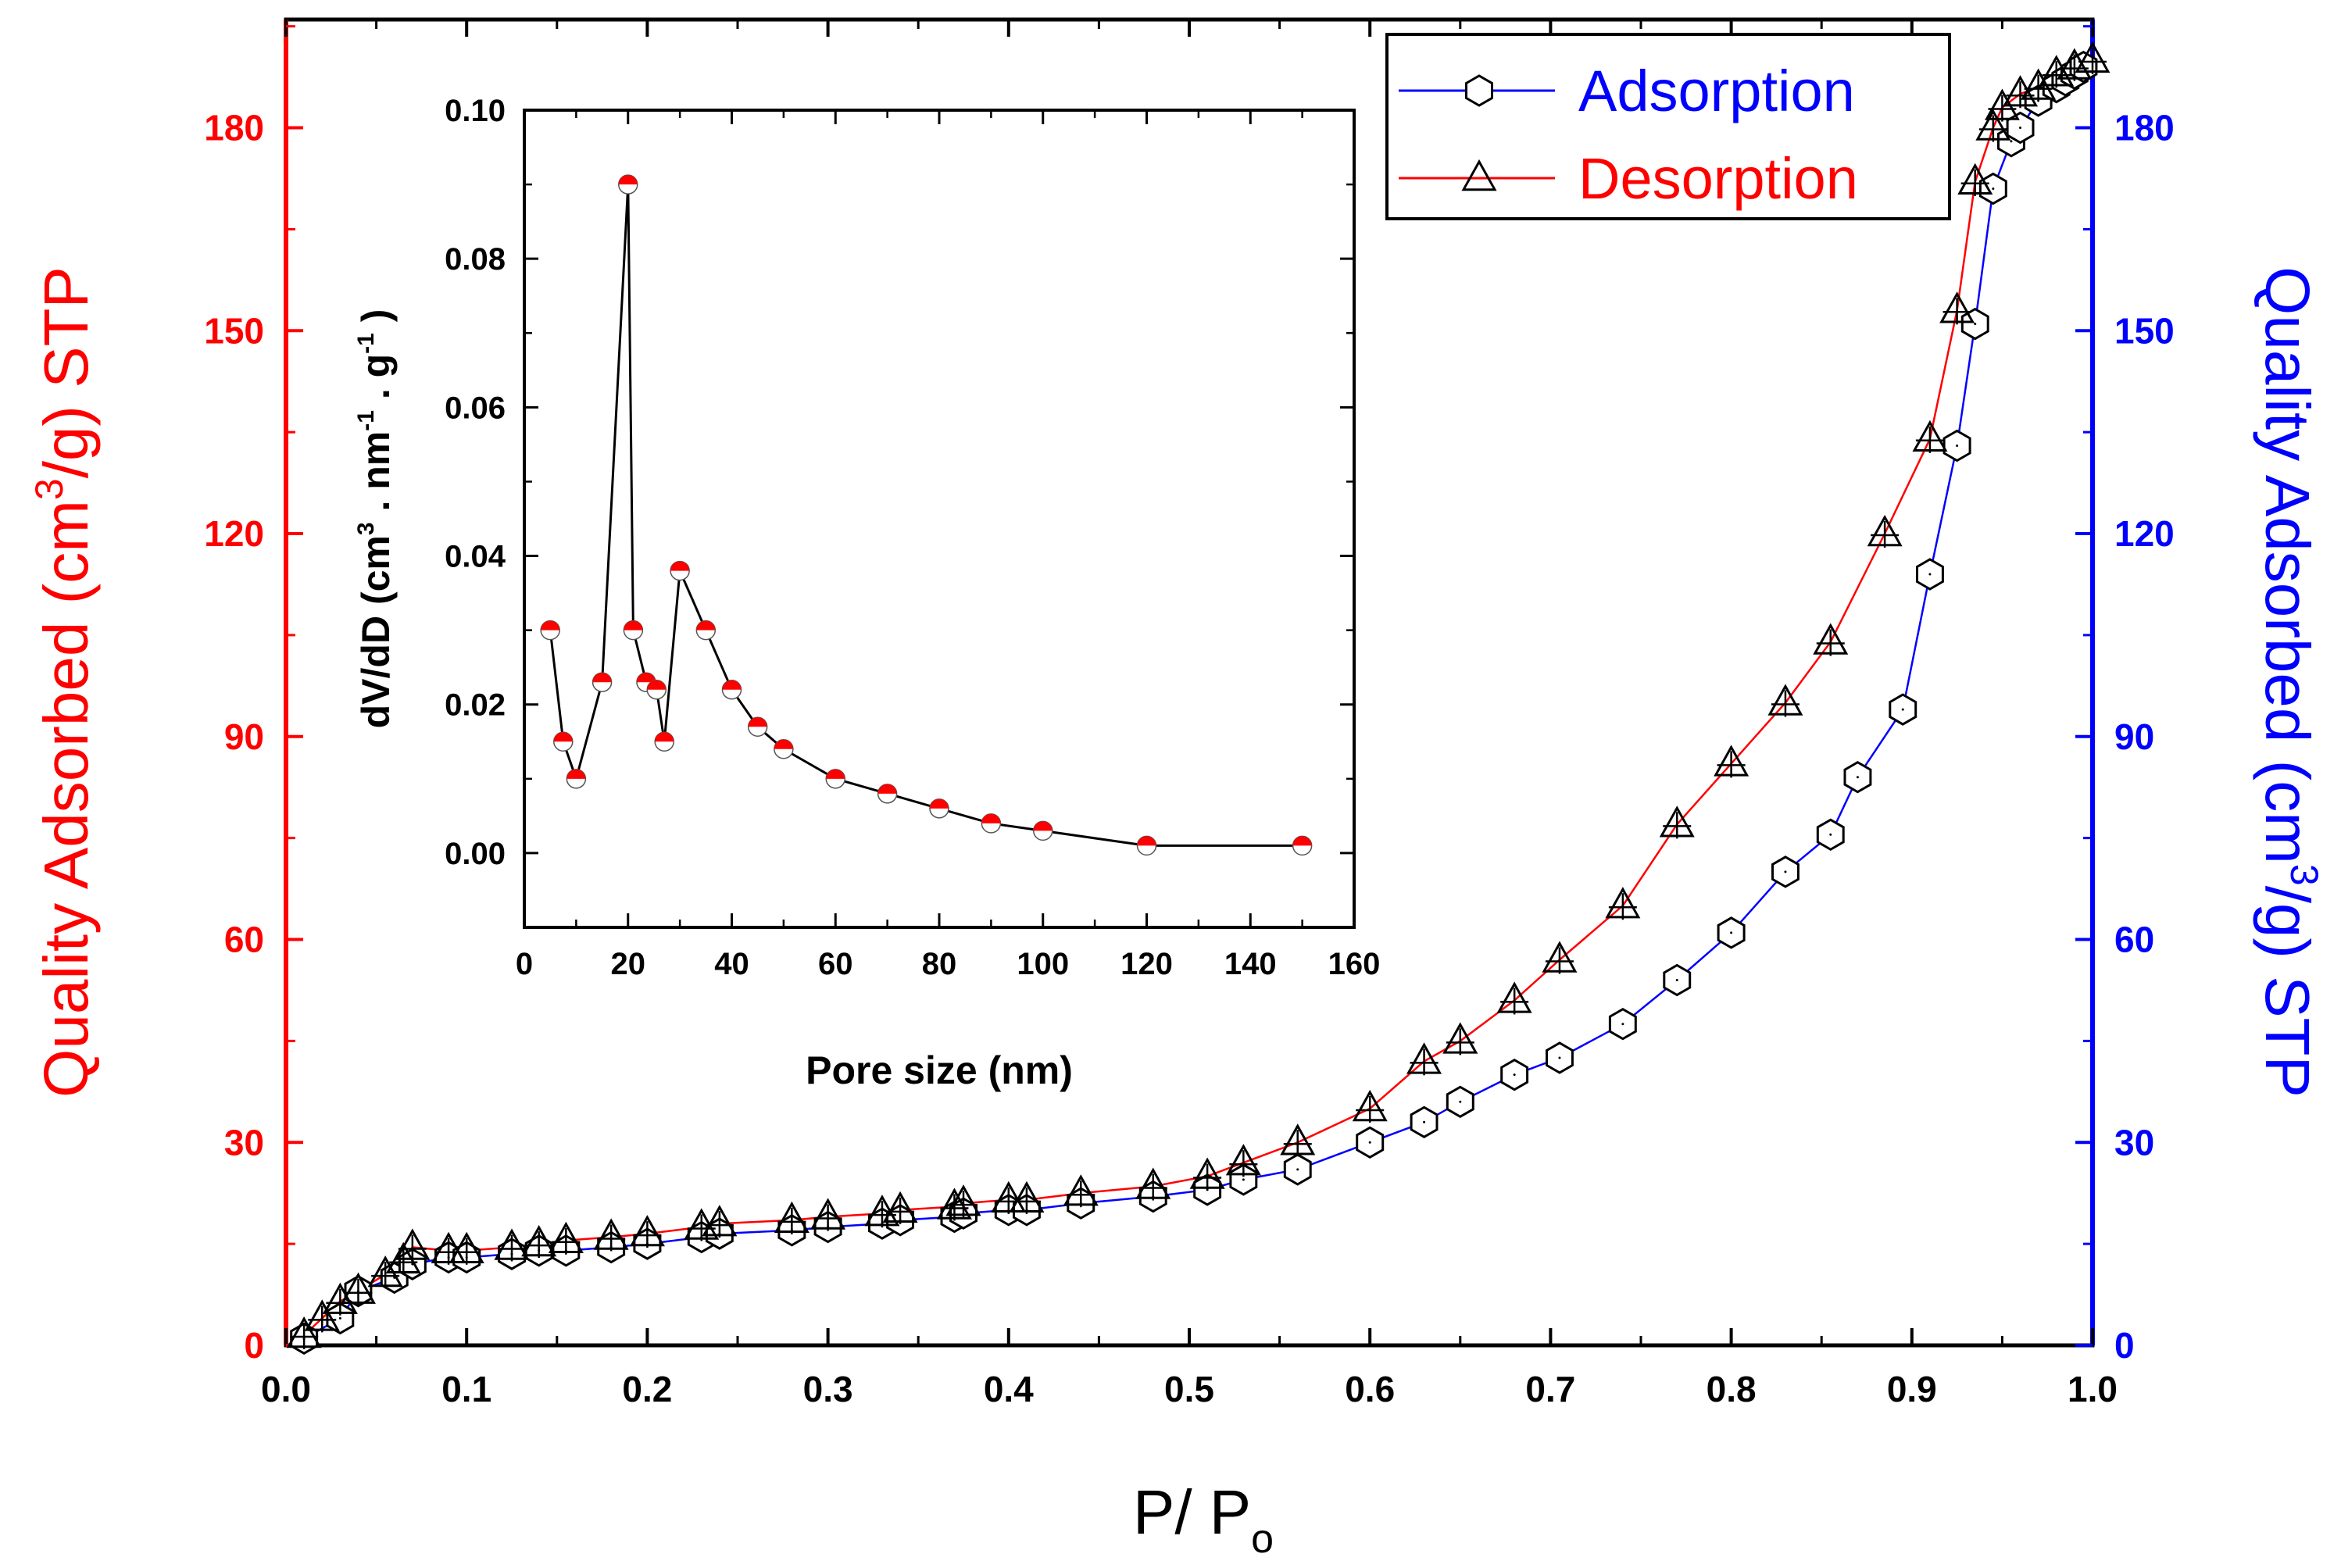  Describe the element at coordinates (2134, 736) in the screenshot. I see `right-y-tick-label: 90` at that location.